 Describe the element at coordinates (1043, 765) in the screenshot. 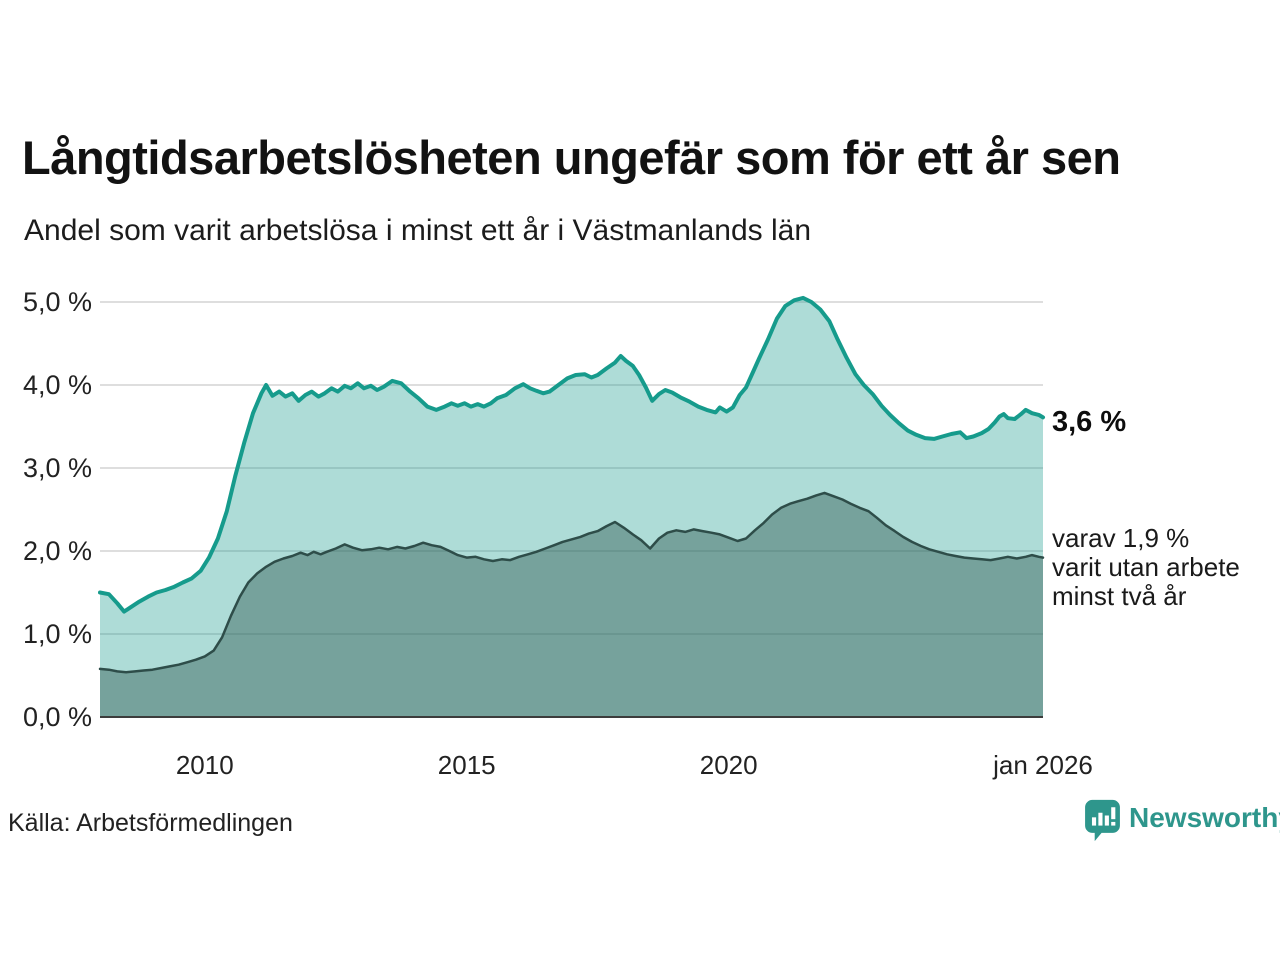

I see `x-tick-label: jan 2026` at that location.